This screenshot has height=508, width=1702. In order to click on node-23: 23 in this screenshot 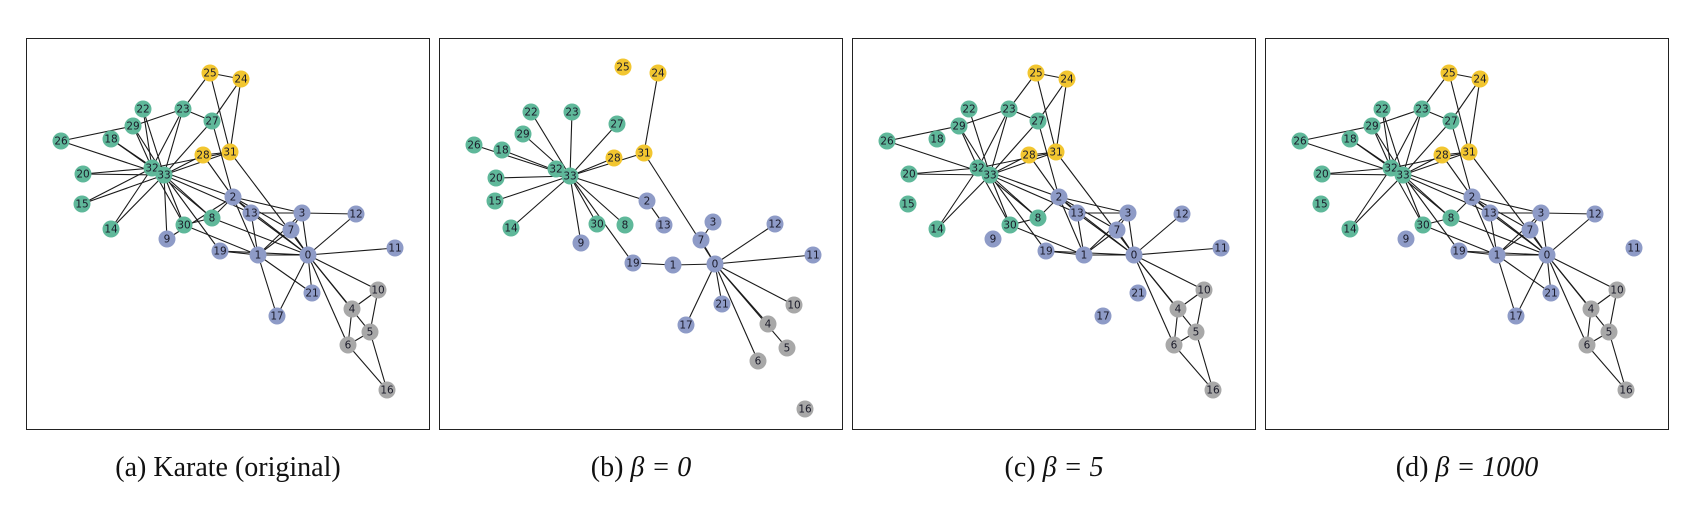, I will do `click(183, 109)`.